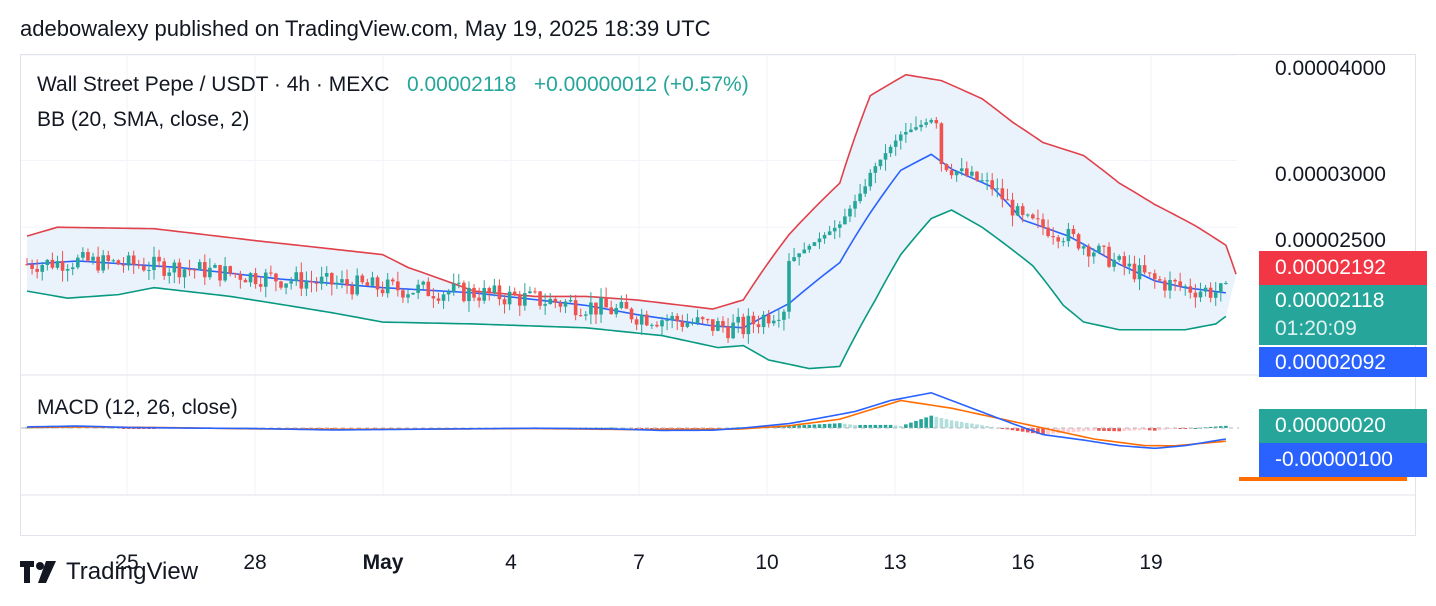 This screenshot has width=1436, height=606. Describe the element at coordinates (639, 562) in the screenshot. I see `time-label: 7` at that location.